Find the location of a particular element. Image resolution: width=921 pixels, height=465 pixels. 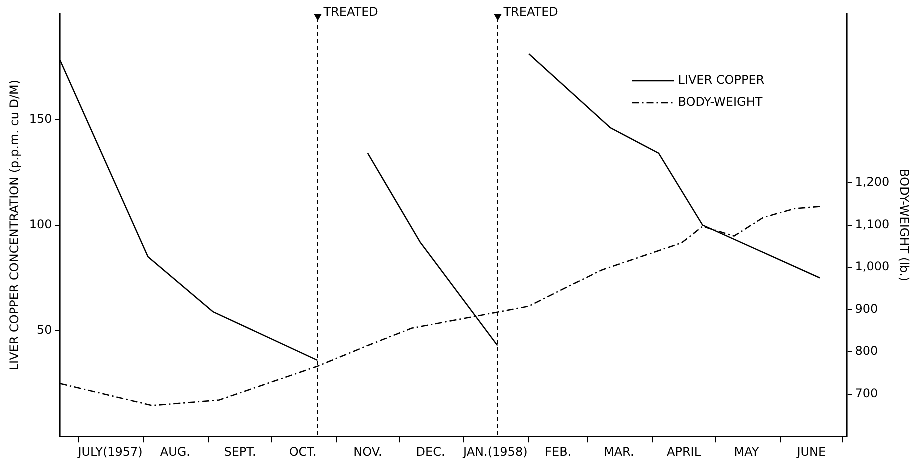

legend-label: LIVER COPPER is located at coordinates (721, 80).